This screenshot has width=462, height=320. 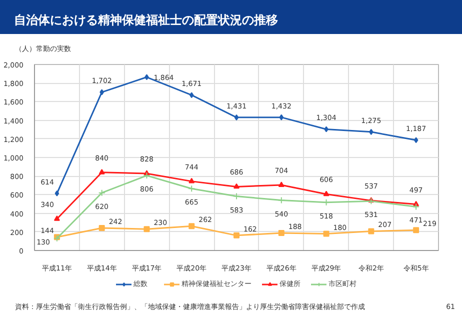 What do you see at coordinates (146, 20) in the screenshot?
I see `chart-title: 自治体における精神保健福祉士の配置状況の推移` at bounding box center [146, 20].